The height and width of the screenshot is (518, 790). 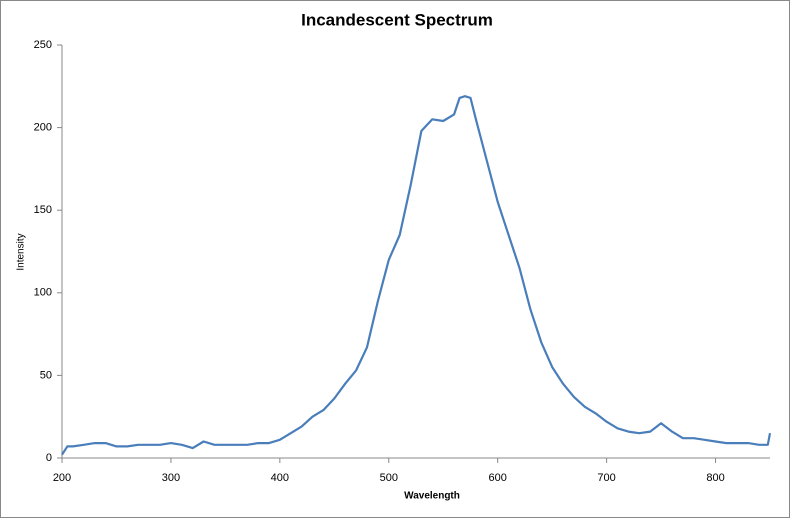 I want to click on x-tick-label: 200, so click(x=62, y=478).